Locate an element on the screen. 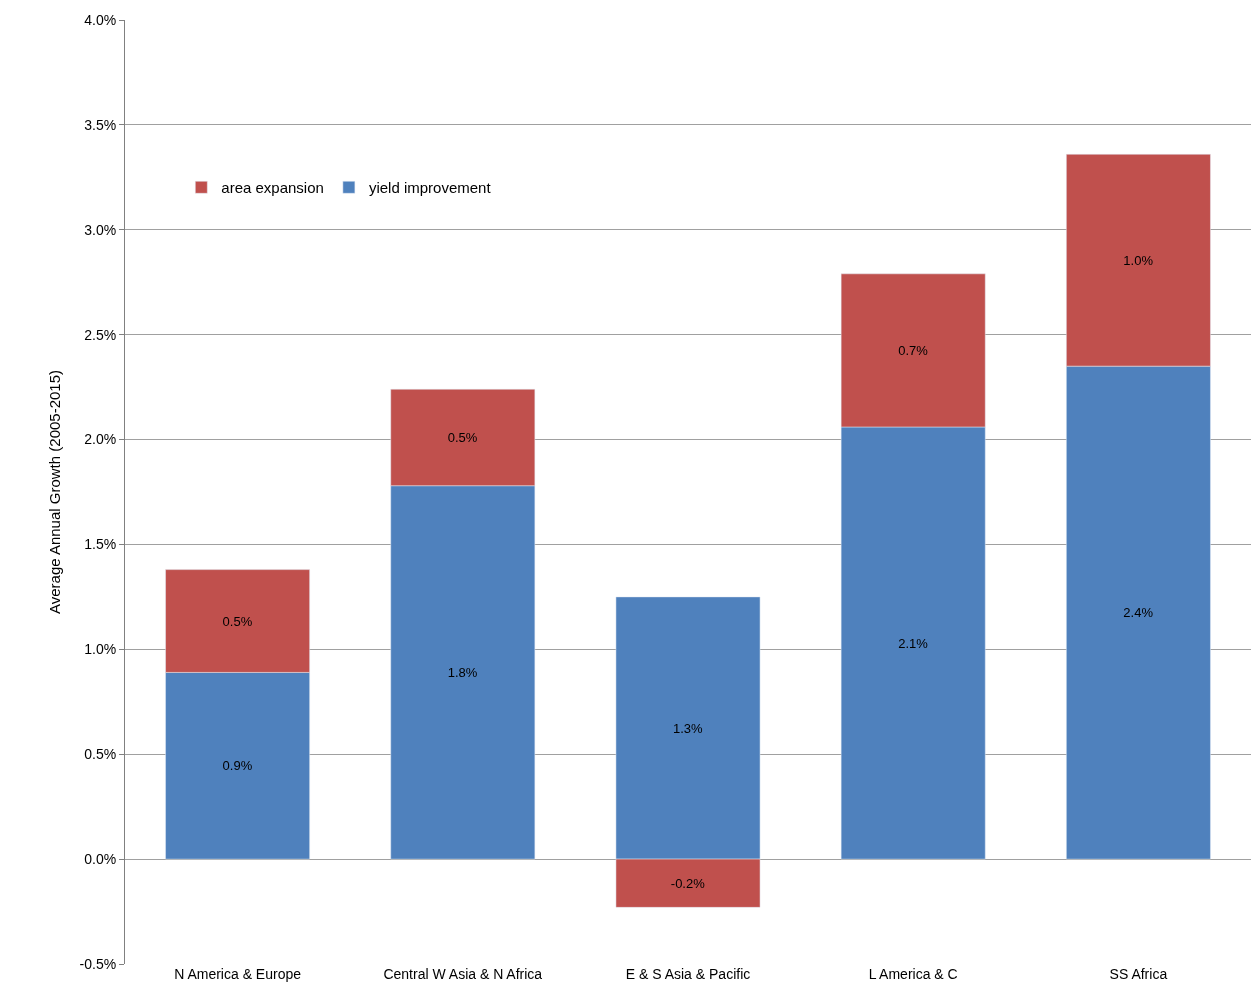 This screenshot has width=1253, height=984. x-tick-label: L America & C is located at coordinates (913, 974).